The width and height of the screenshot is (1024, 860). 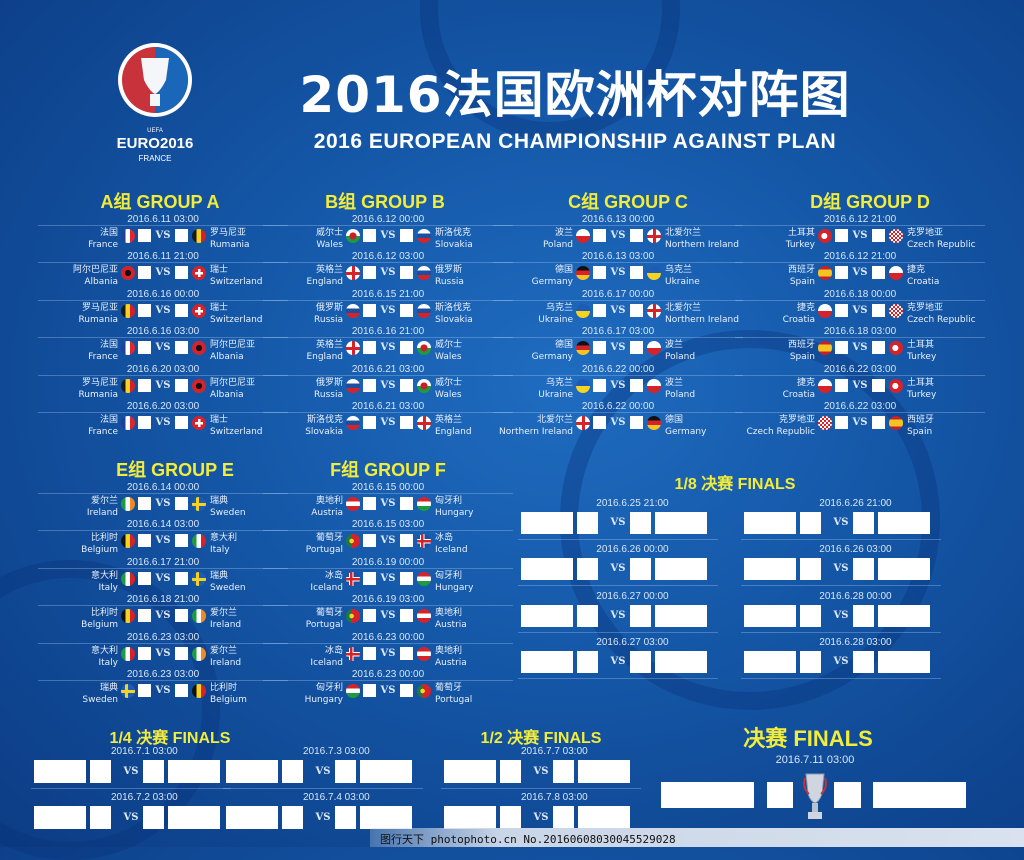 I want to click on final-away-score-box, so click(x=847, y=795).